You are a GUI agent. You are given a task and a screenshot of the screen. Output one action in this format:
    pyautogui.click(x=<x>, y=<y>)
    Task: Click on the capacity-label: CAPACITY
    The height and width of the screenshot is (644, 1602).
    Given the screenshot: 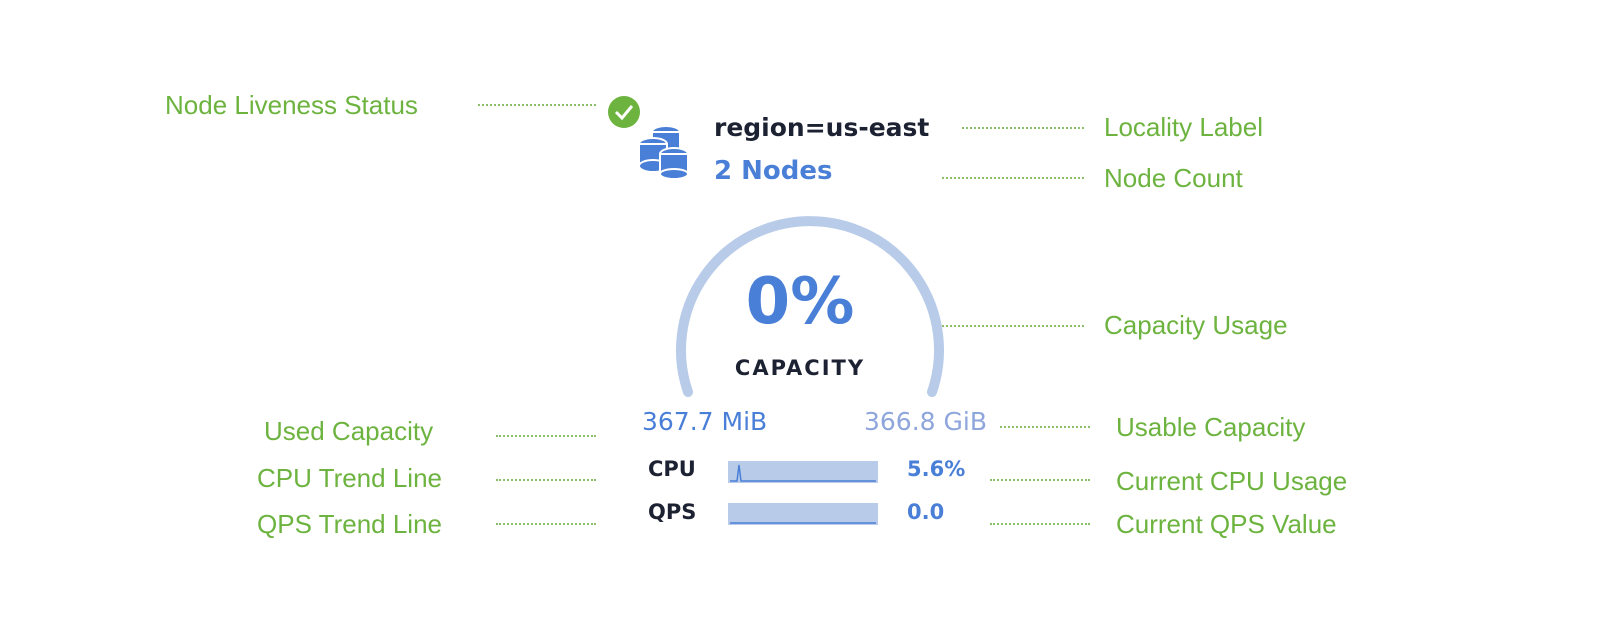 What is the action you would take?
    pyautogui.click(x=800, y=368)
    